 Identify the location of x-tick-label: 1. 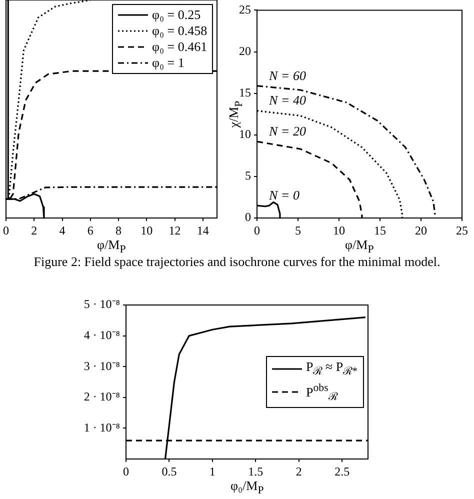
(212, 471).